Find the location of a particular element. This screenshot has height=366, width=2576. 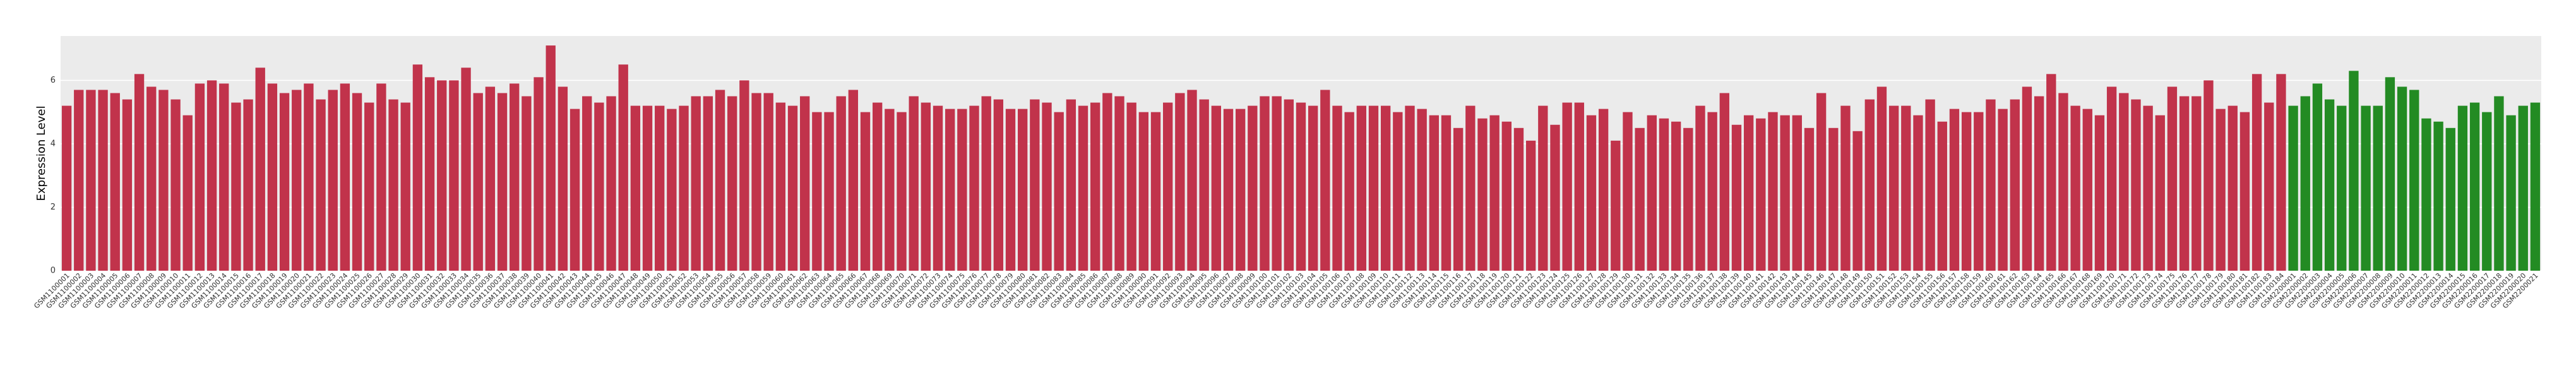

y-tick-label: 4 is located at coordinates (53, 143).